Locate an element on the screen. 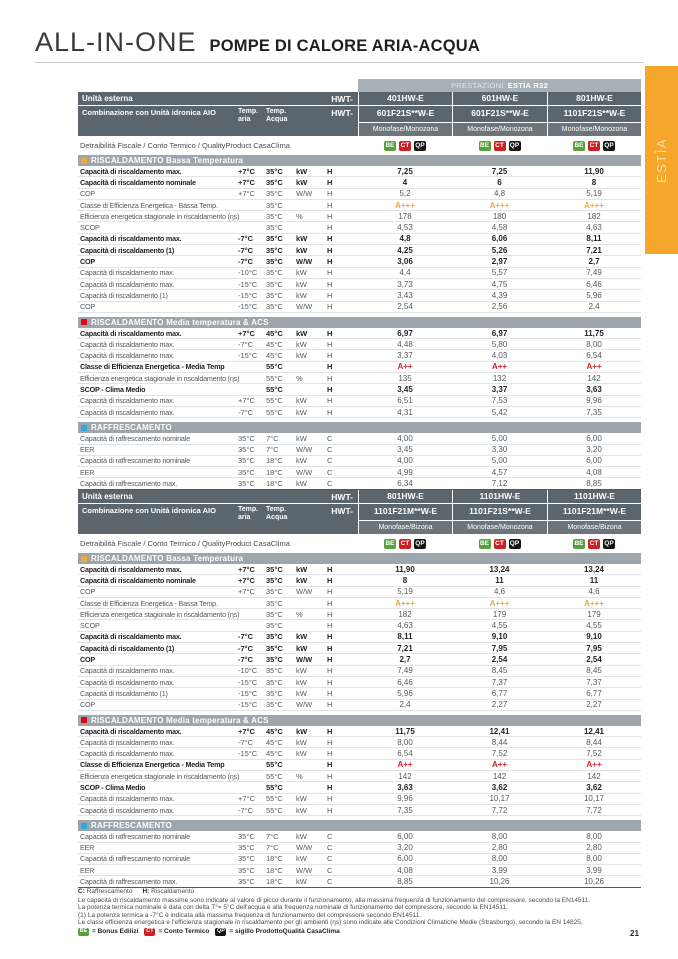  section-header: RISCALDAMENTO Media temperatura & ACS is located at coordinates (359, 720).